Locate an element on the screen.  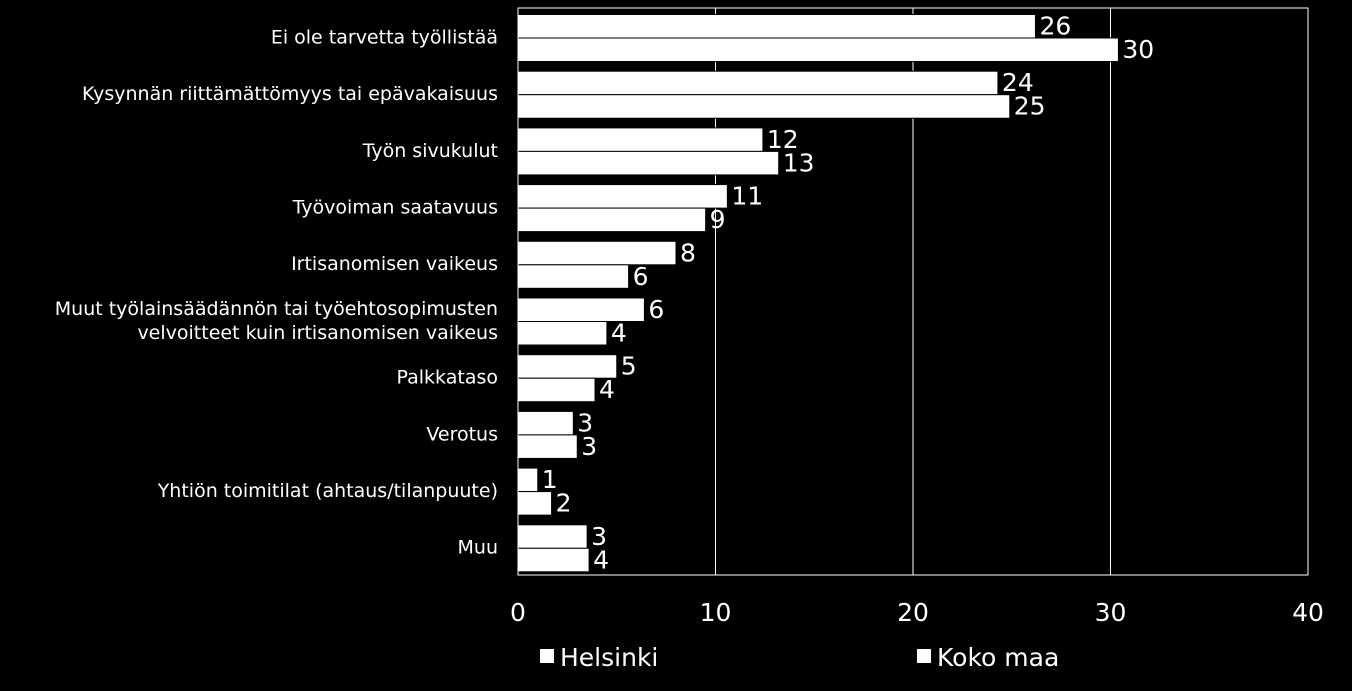
value-label: 5 is located at coordinates (629, 366).